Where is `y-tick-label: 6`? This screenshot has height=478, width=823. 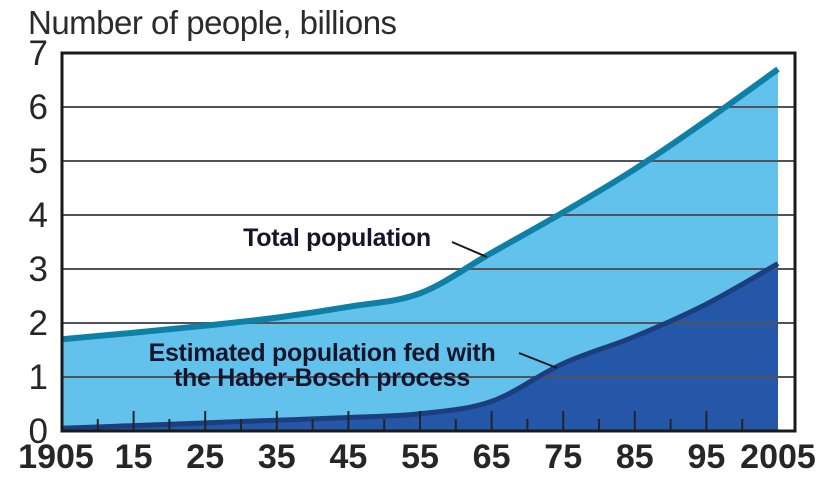 y-tick-label: 6 is located at coordinates (38, 107).